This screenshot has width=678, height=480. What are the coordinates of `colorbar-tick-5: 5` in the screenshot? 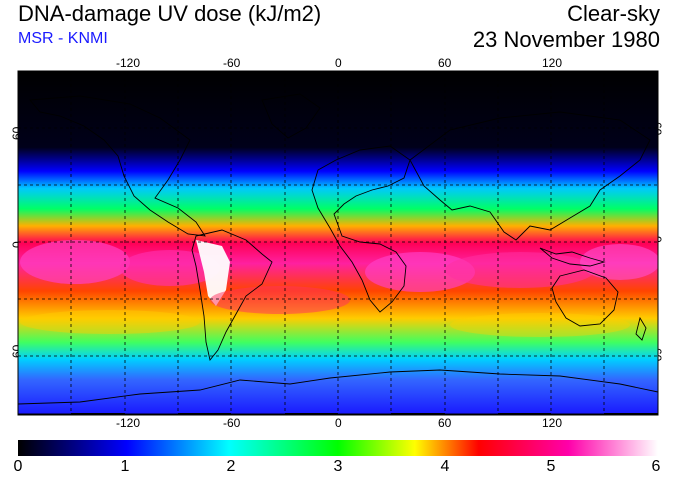 It's located at (551, 466).